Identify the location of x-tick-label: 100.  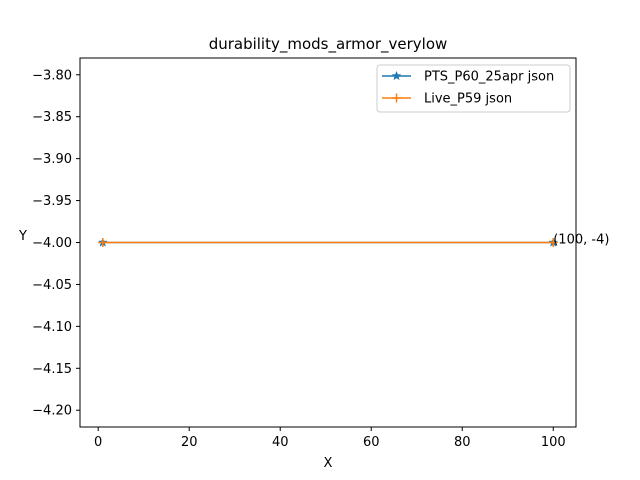
(553, 442).